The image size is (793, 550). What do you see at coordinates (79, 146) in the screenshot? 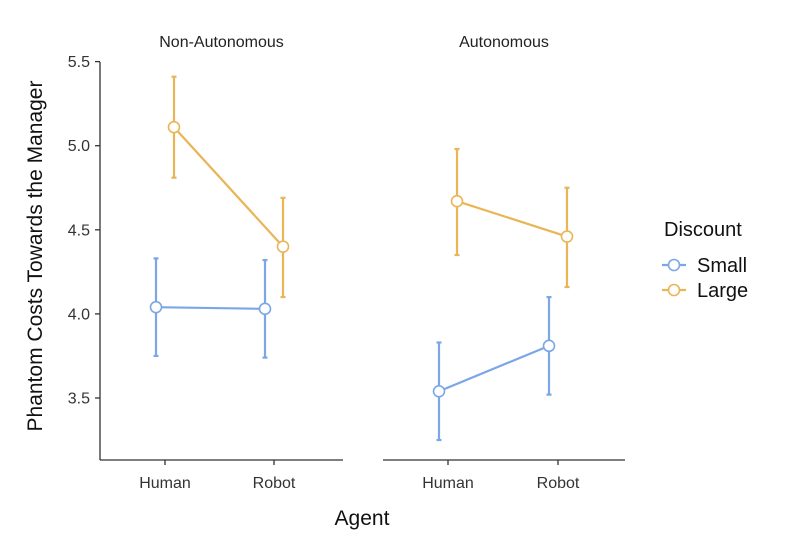
I see `y-tick-label: 5.0` at bounding box center [79, 146].